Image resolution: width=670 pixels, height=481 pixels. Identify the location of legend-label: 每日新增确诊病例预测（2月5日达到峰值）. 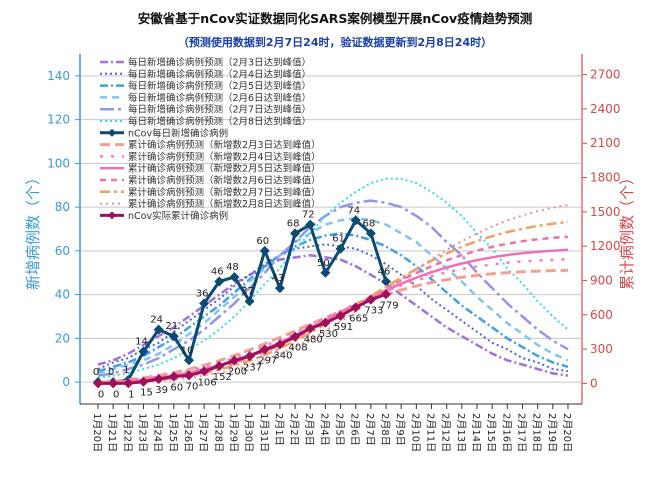
(219, 86).